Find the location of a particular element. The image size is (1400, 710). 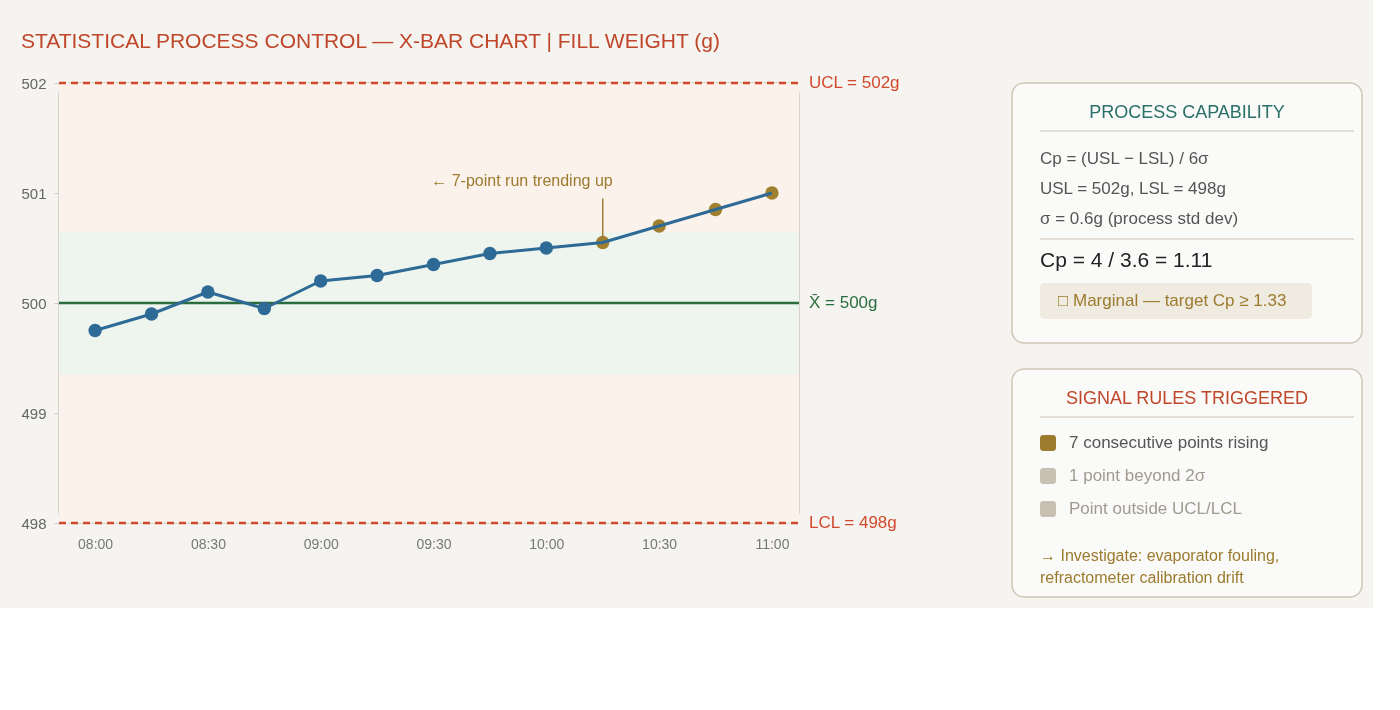

category-label: 7 consecutive points rising is located at coordinates (1169, 442).